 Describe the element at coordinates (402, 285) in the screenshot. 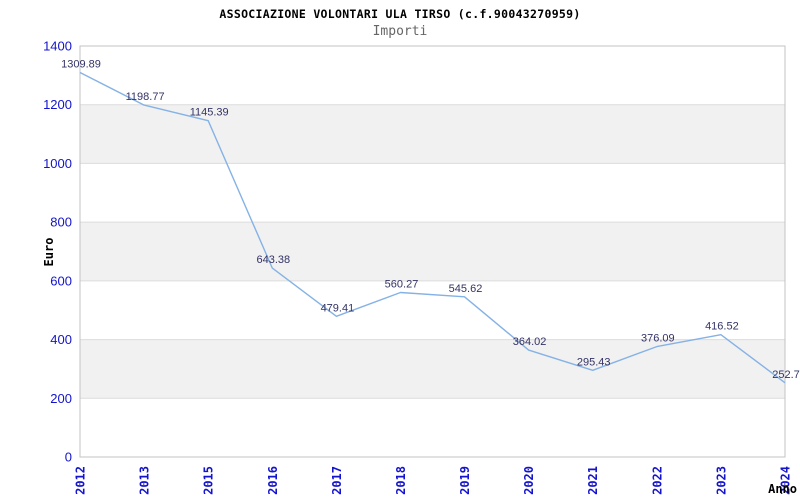

I see `point-label: 560.27` at that location.